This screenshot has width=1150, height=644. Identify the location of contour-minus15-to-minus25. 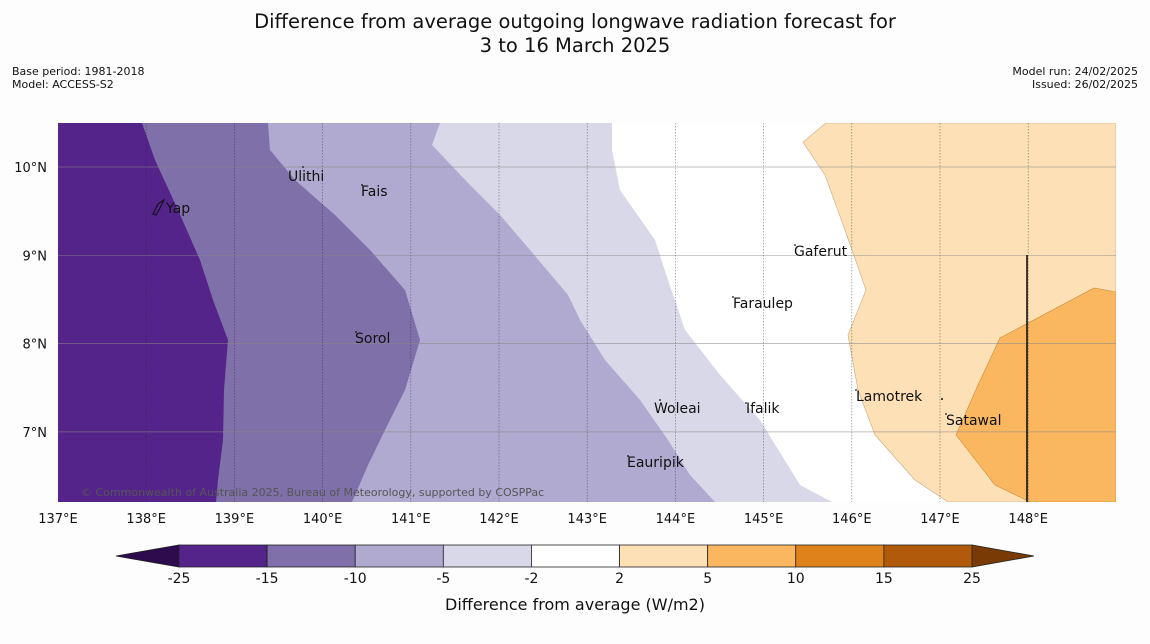
(143, 312).